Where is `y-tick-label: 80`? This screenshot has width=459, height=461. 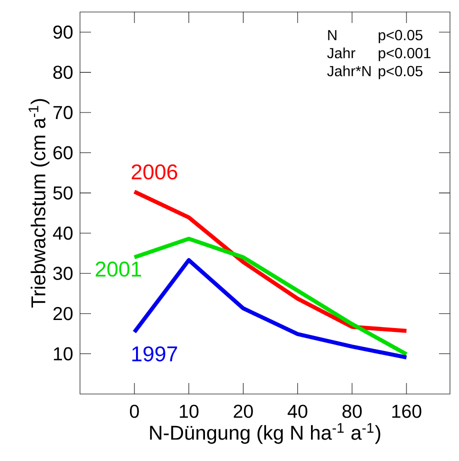 y-tick-label: 80 is located at coordinates (63, 72).